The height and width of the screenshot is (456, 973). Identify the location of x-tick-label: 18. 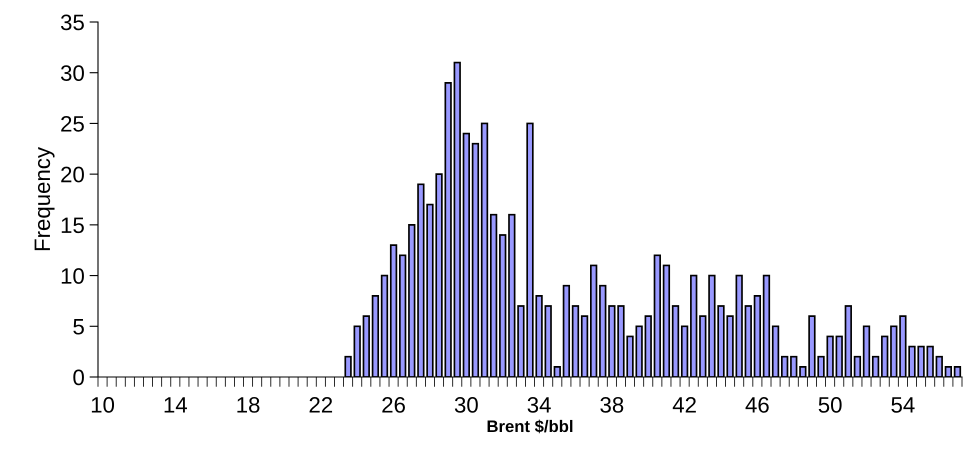
(248, 405).